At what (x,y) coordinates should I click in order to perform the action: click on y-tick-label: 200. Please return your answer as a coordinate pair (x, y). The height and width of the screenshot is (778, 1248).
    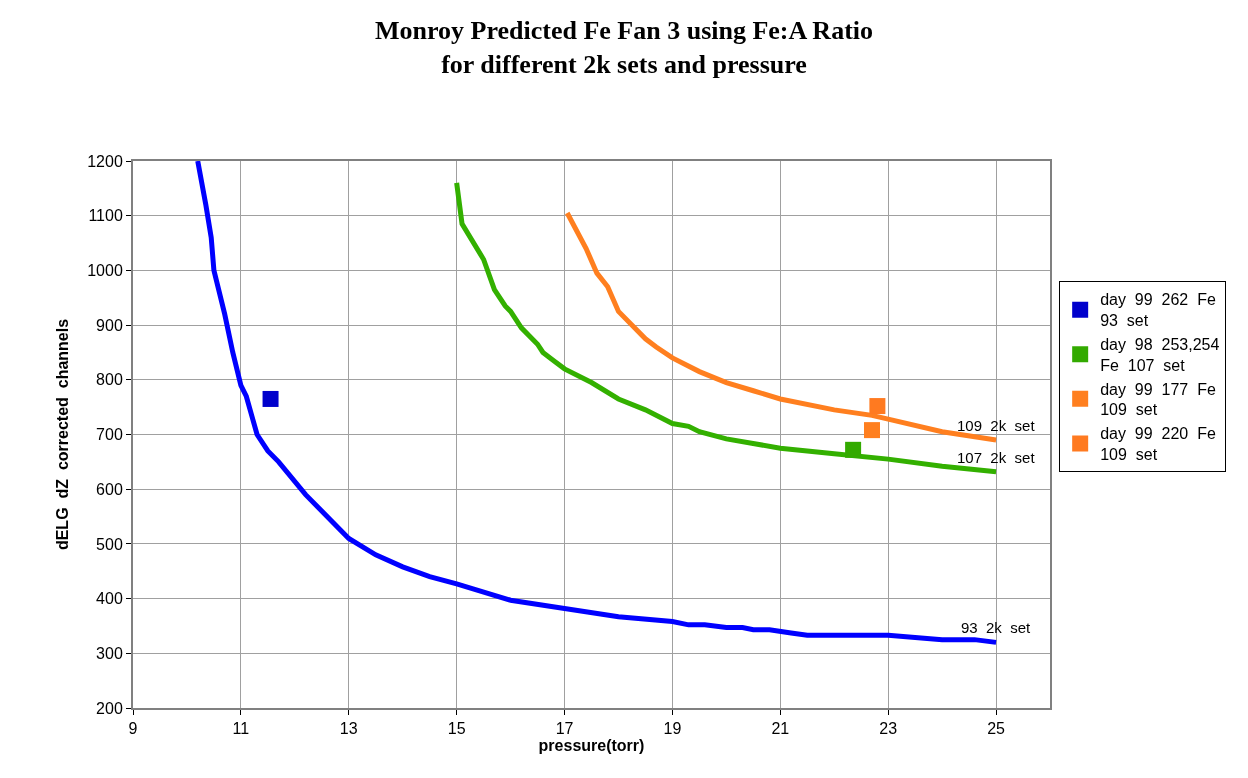
    Looking at the image, I should click on (109, 708).